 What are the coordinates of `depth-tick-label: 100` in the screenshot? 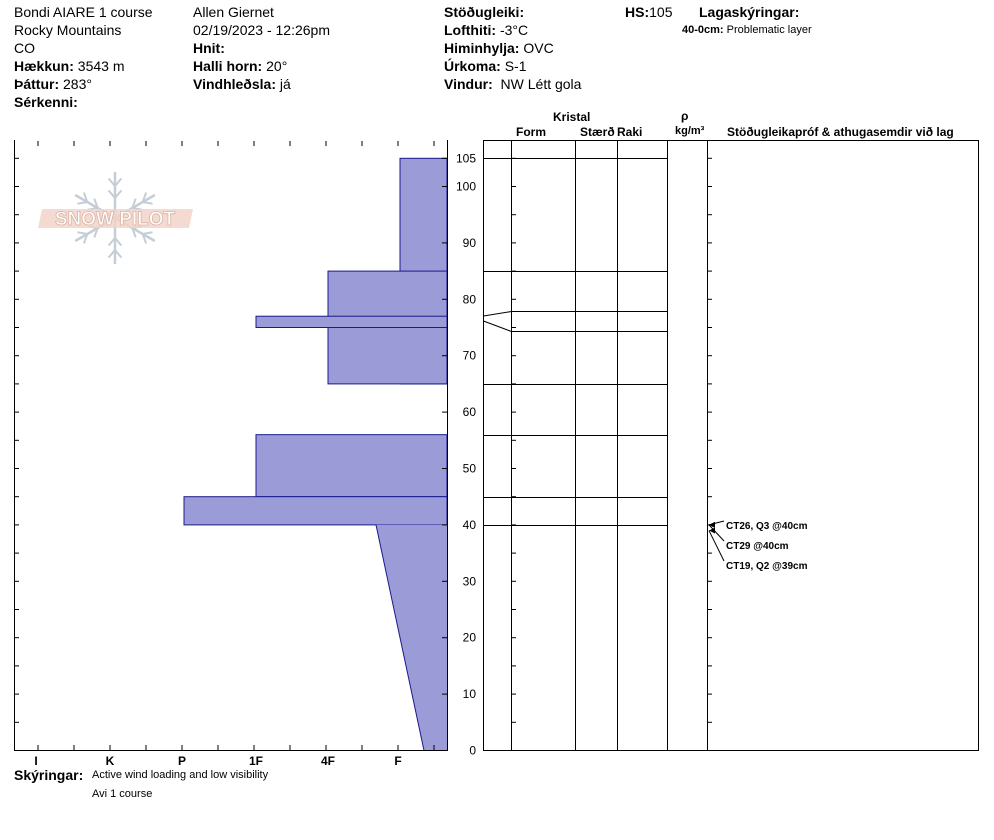 It's located at (466, 187).